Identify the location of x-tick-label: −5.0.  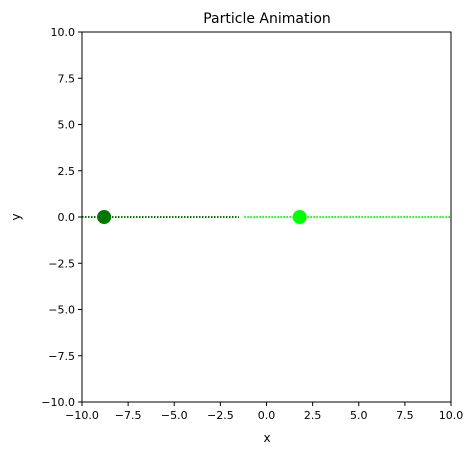
(174, 415).